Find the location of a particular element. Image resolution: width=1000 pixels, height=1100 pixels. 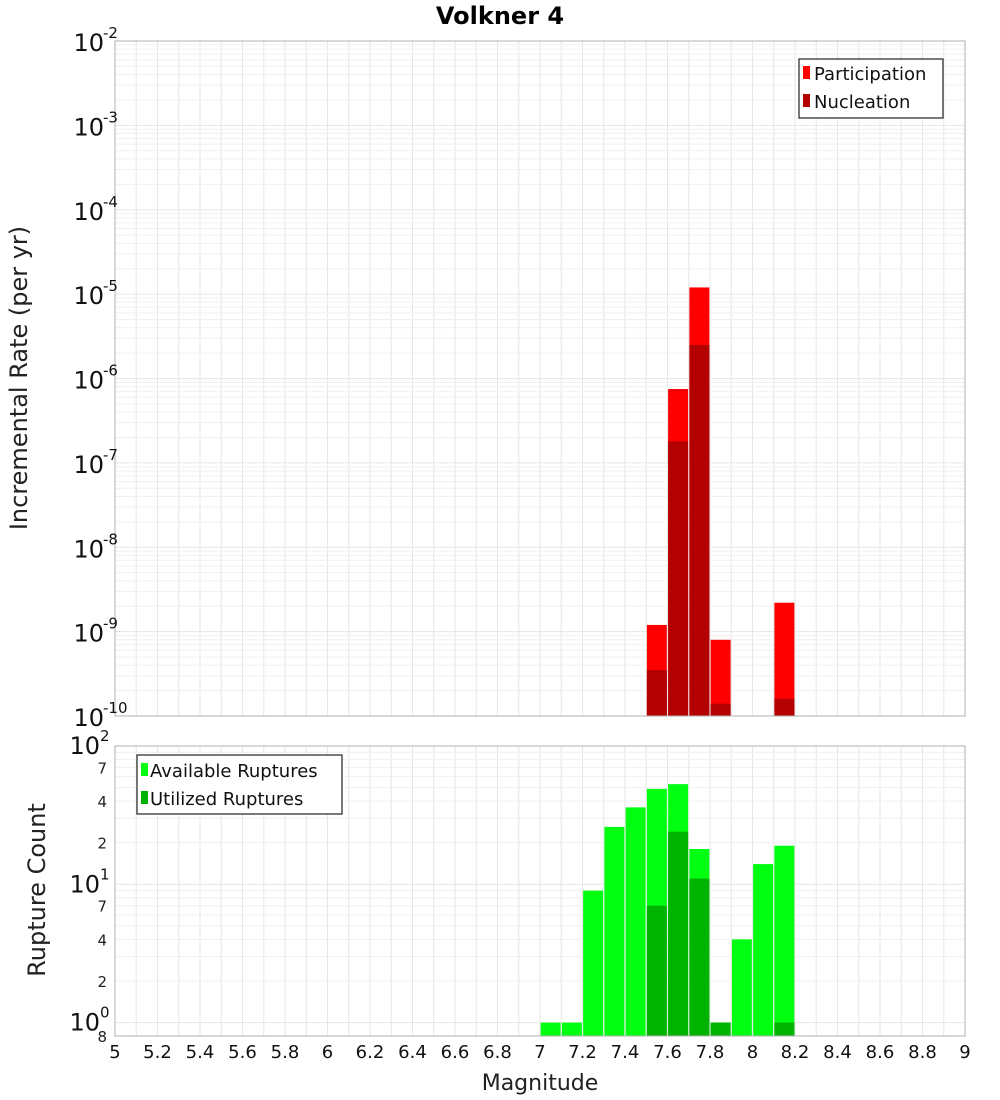

x-tick-label: 7 is located at coordinates (539, 1052).